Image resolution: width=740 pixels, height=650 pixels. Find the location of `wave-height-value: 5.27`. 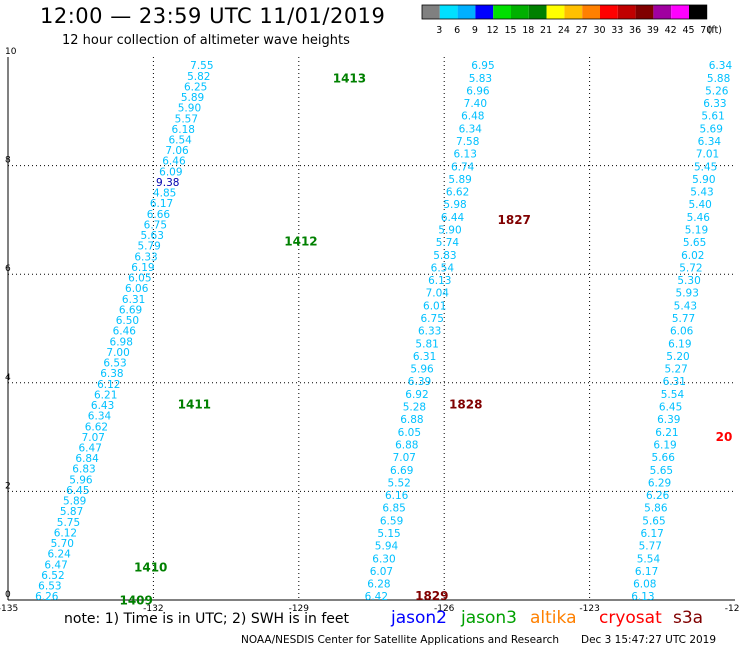

wave-height-value: 5.27 is located at coordinates (675, 370).